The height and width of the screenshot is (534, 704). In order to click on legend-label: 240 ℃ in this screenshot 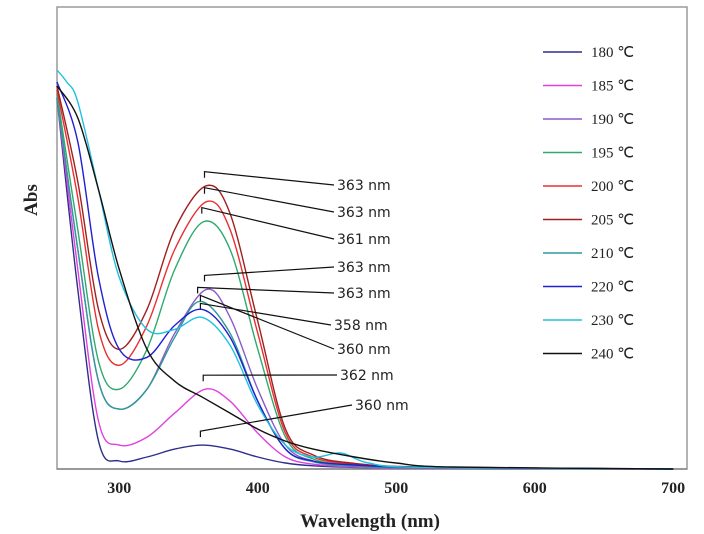, I will do `click(612, 355)`.